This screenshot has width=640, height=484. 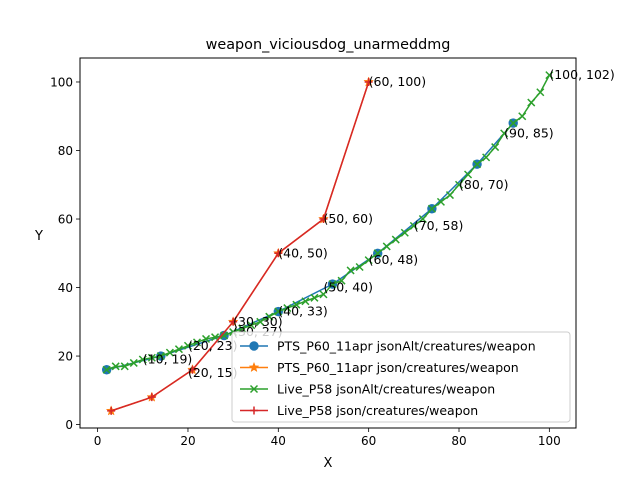 What do you see at coordinates (458, 441) in the screenshot?
I see `x-tick-label: 80` at bounding box center [458, 441].